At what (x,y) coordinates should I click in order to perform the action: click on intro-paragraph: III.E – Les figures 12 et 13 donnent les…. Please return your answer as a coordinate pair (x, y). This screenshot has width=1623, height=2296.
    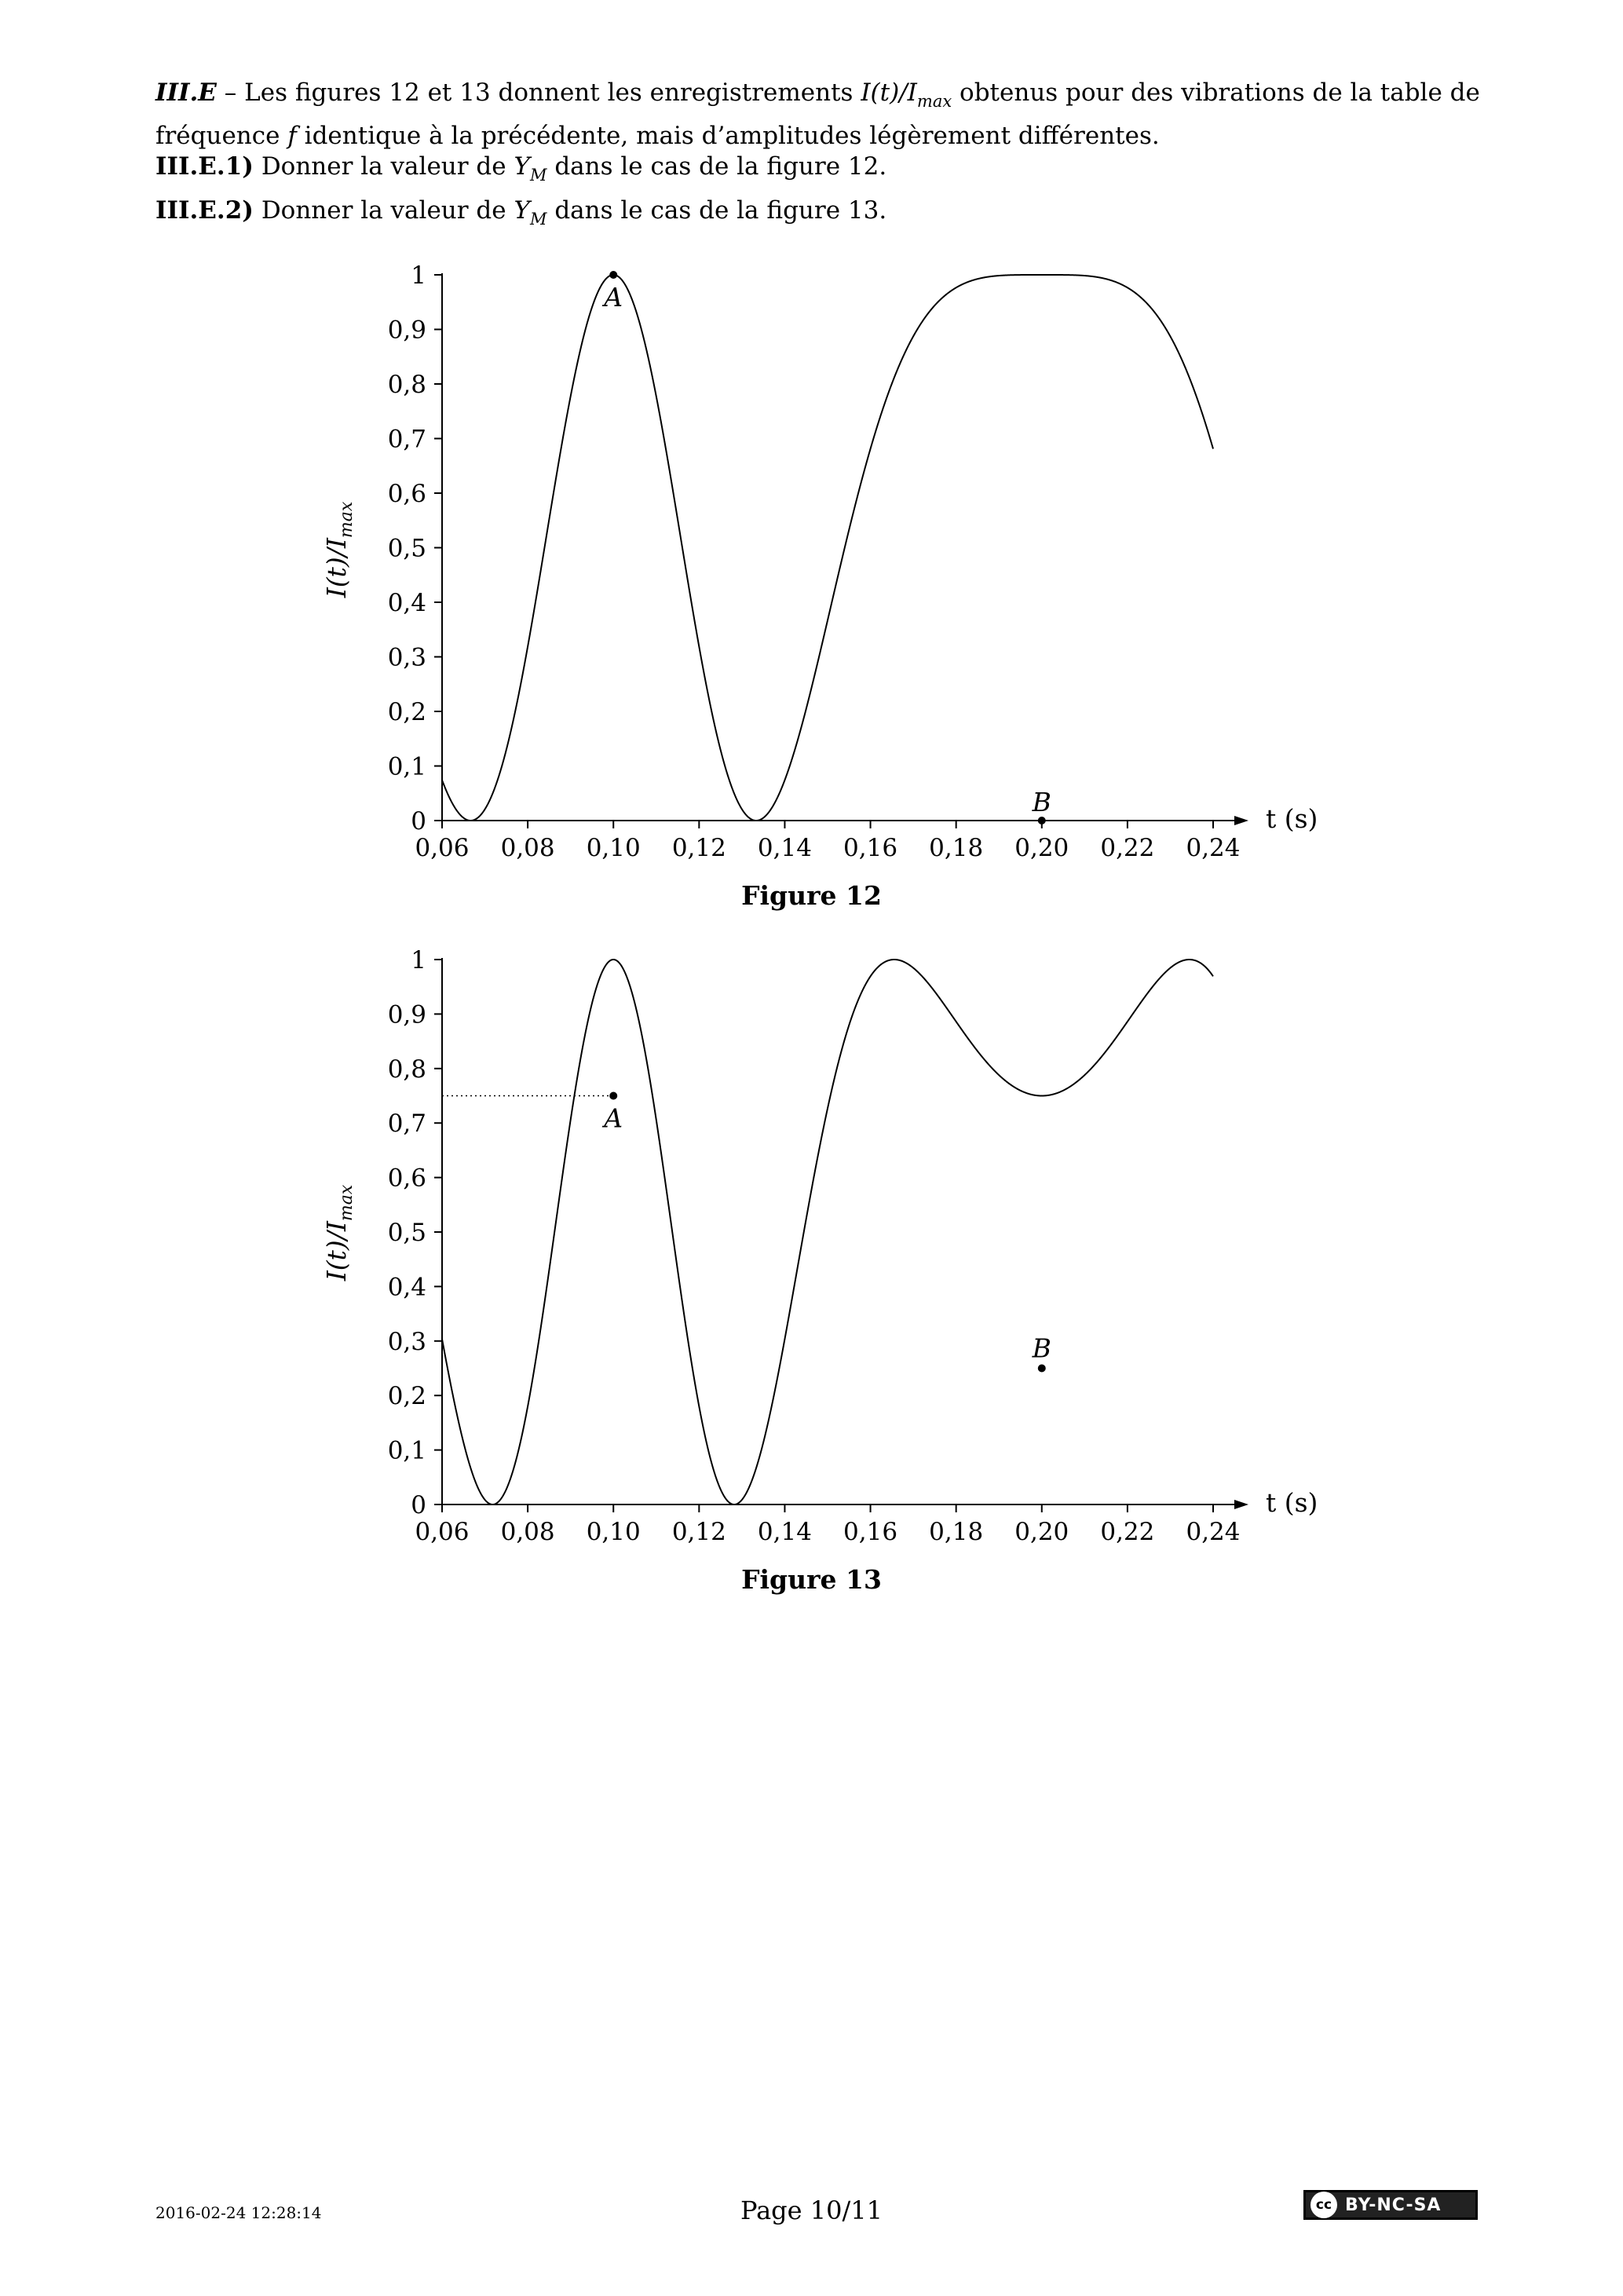
    Looking at the image, I should click on (817, 114).